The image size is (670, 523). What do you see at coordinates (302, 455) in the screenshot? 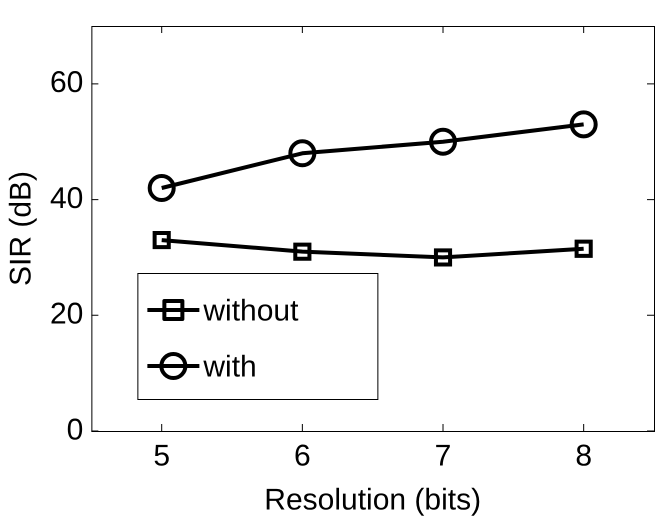
I see `x-tick-label: 6` at bounding box center [302, 455].